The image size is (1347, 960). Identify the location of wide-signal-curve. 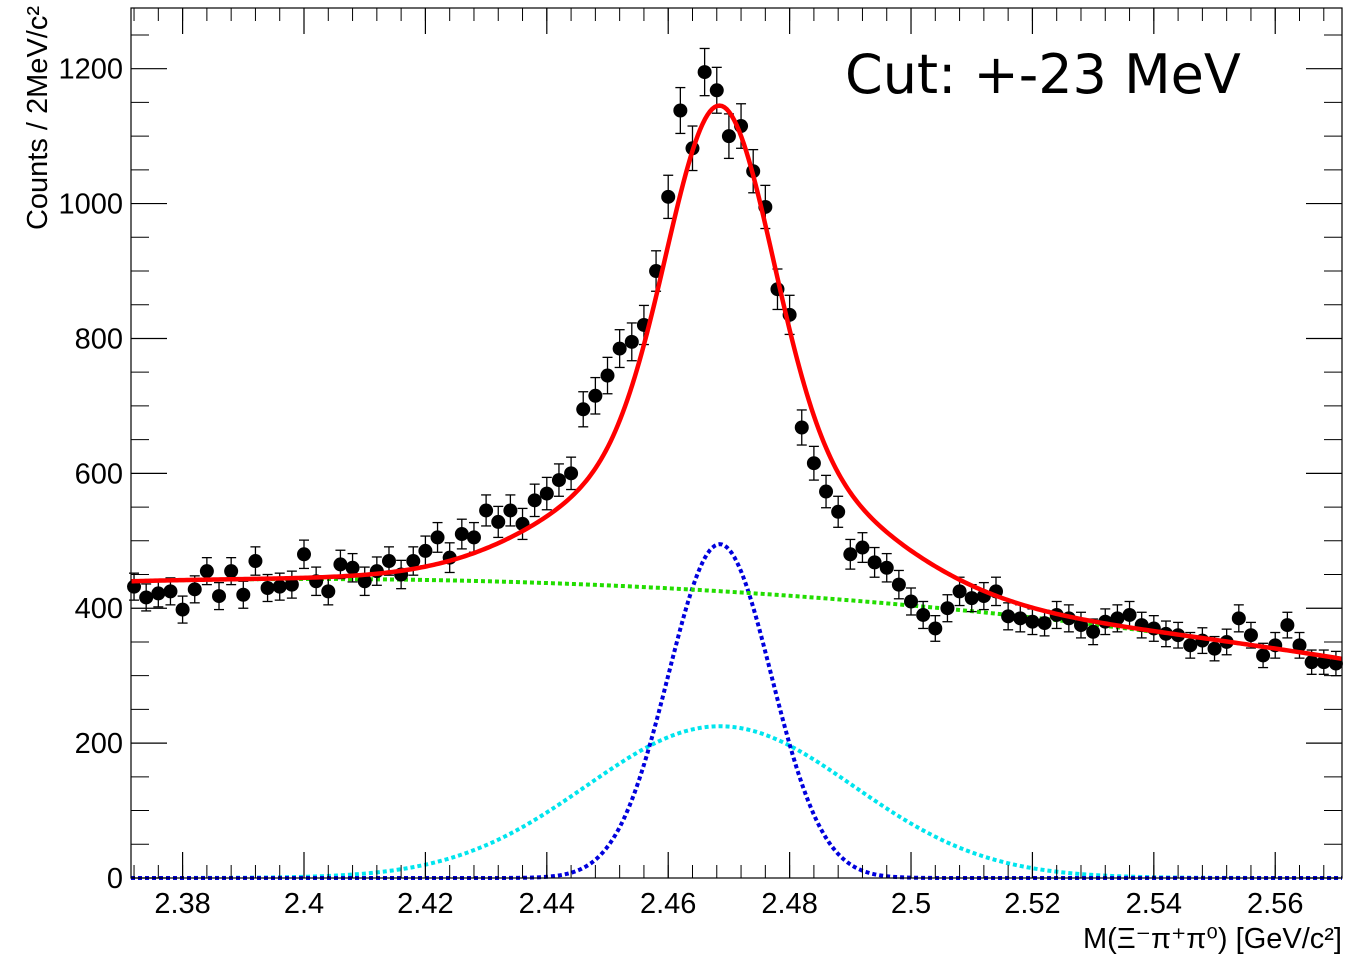
(736, 802).